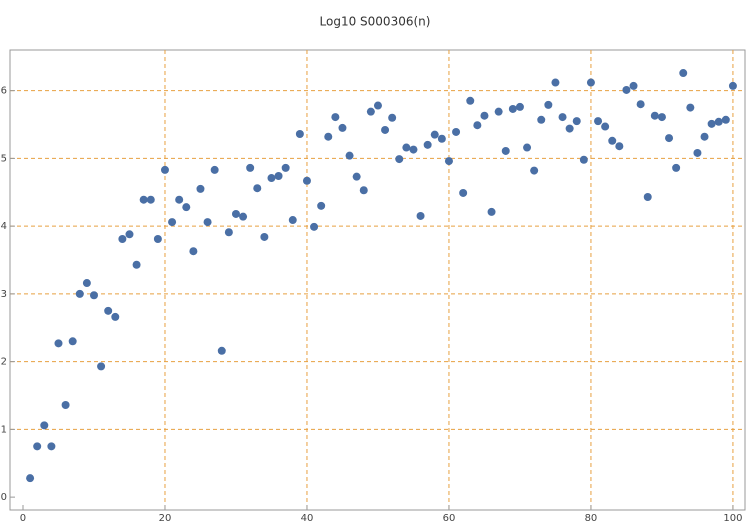 This screenshot has width=750, height=525. Describe the element at coordinates (4, 91) in the screenshot. I see `y-tick-label: 6` at that location.